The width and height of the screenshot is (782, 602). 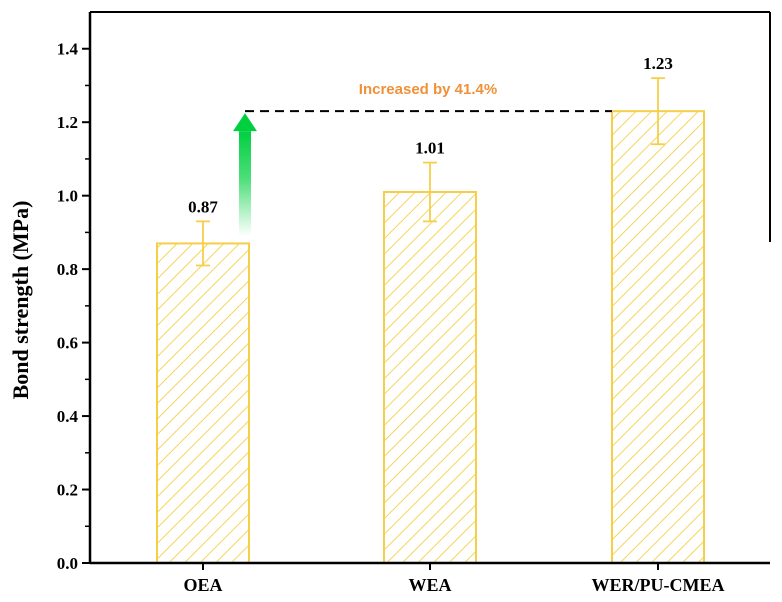 What do you see at coordinates (658, 337) in the screenshot?
I see `bar-wer-pu-cmea` at bounding box center [658, 337].